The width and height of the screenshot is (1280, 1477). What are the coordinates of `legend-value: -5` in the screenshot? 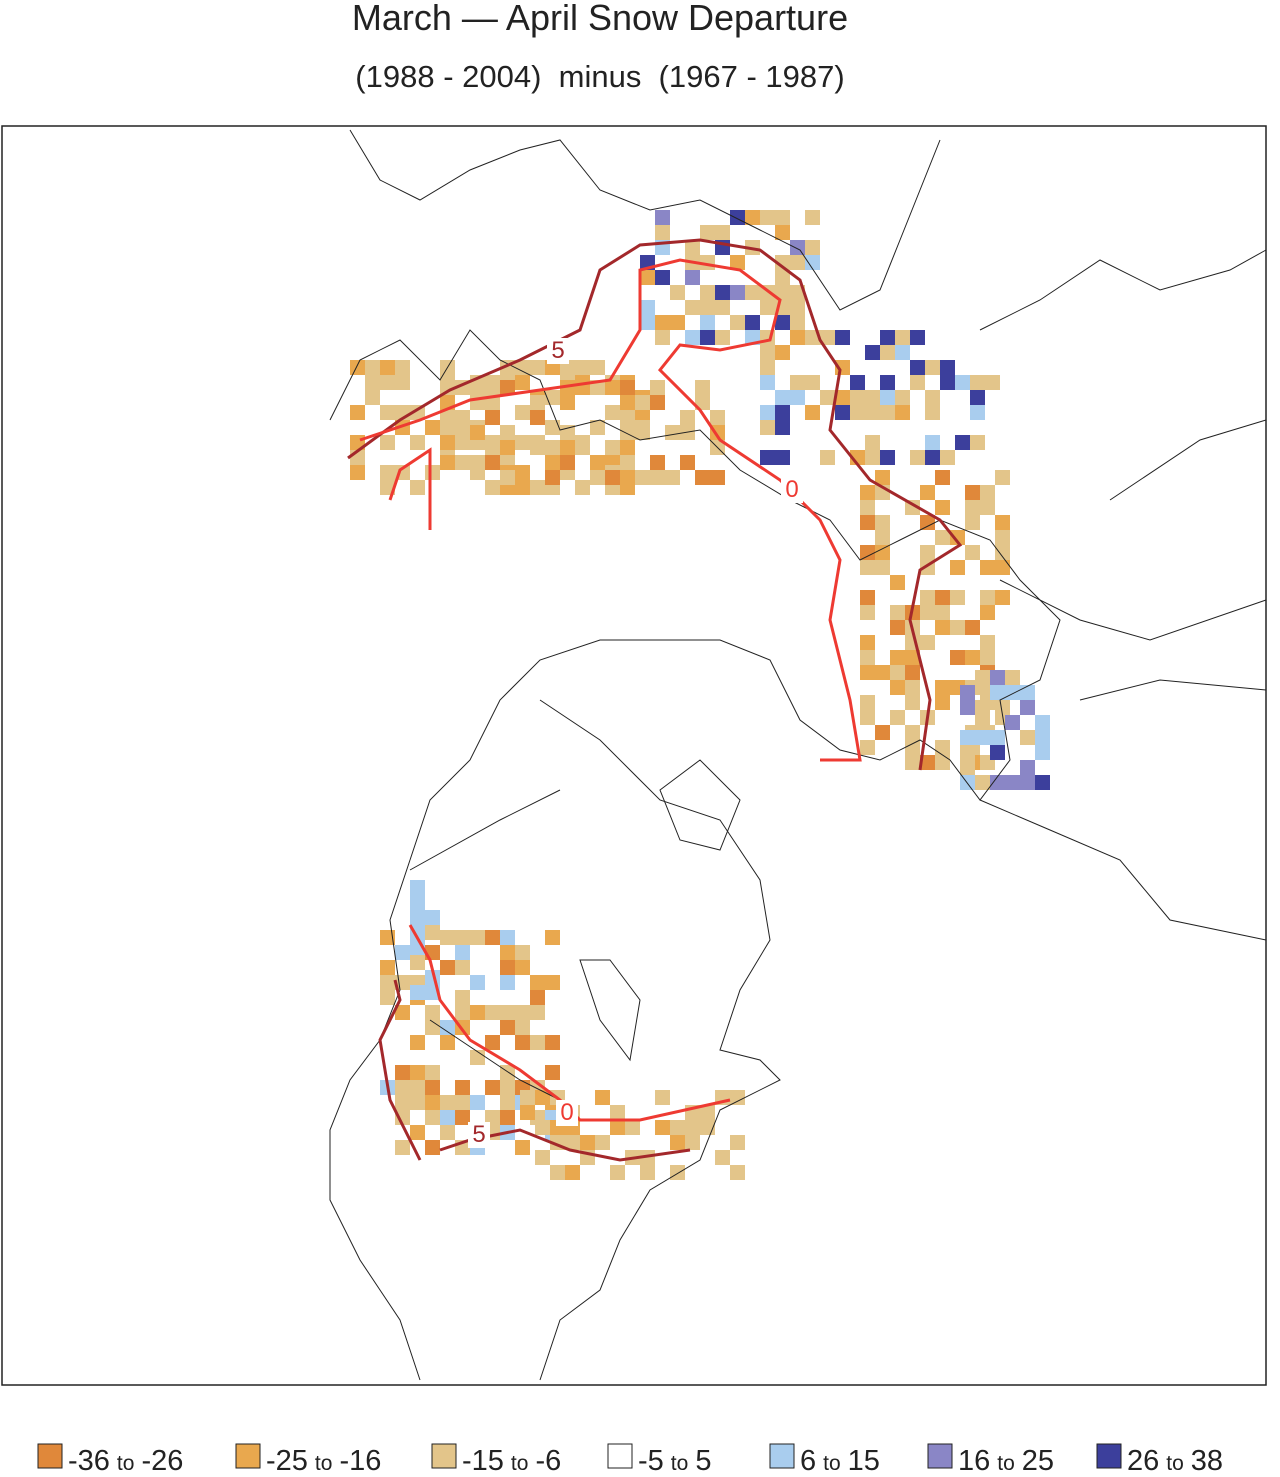 It's located at (651, 1458).